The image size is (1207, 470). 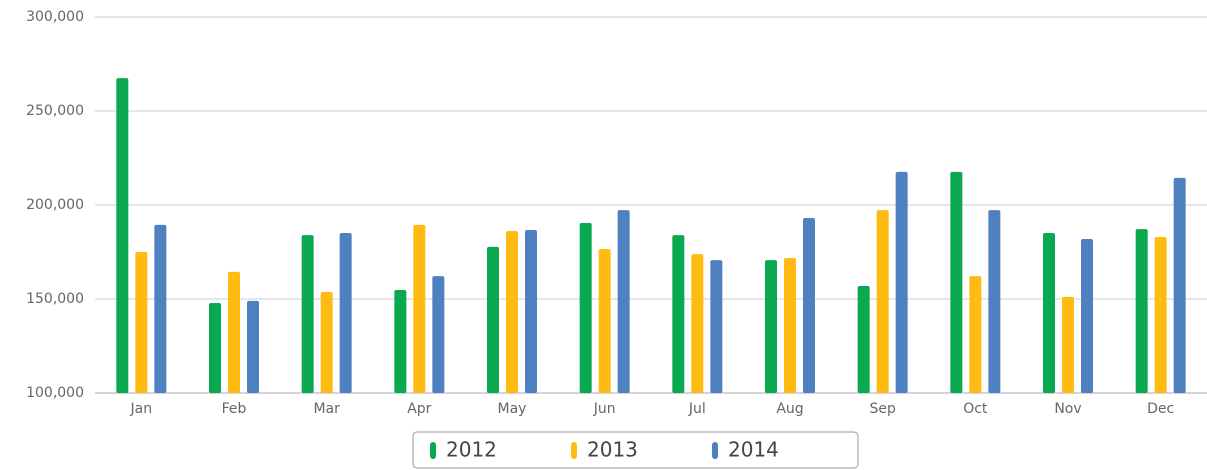 What do you see at coordinates (55, 17) in the screenshot?
I see `y-tick-label: 300,000` at bounding box center [55, 17].